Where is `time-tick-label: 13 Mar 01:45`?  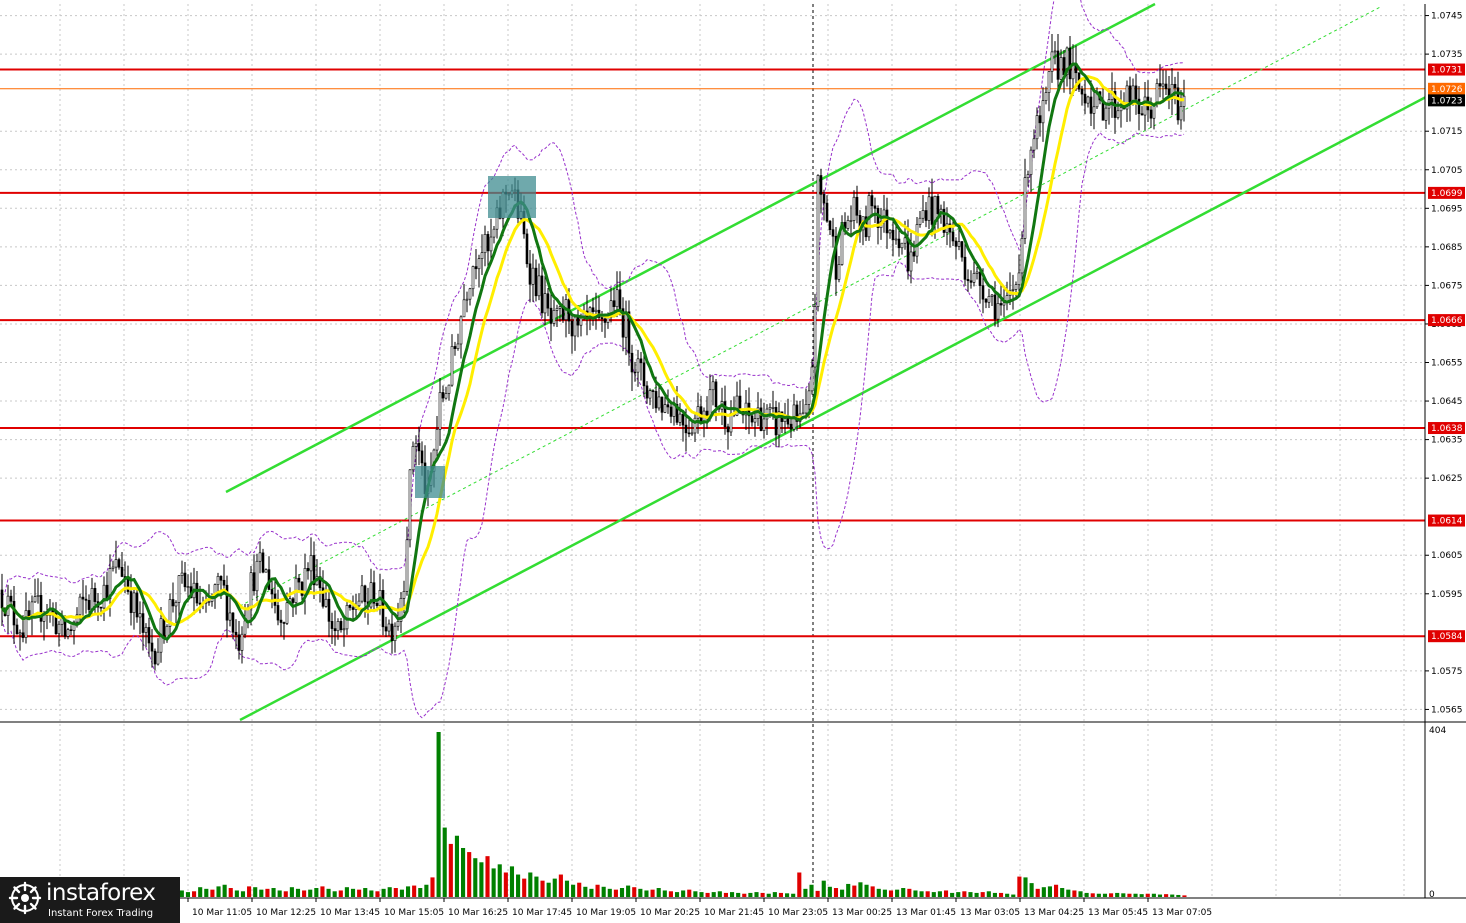 time-tick-label: 13 Mar 01:45 is located at coordinates (926, 913).